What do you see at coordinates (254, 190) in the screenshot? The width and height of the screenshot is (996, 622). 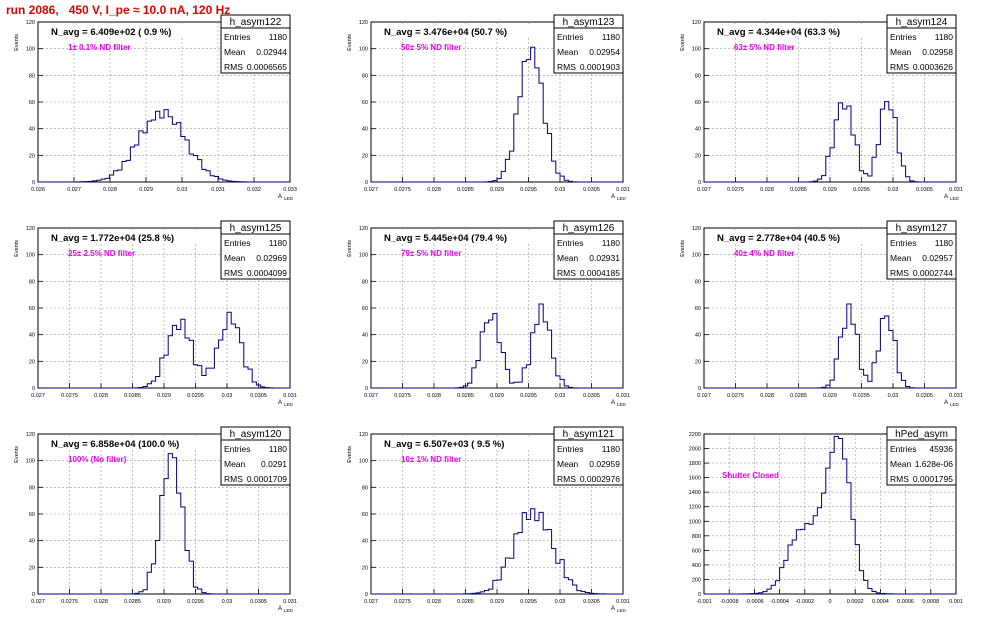 I see `x-tick-label: 0.032` at bounding box center [254, 190].